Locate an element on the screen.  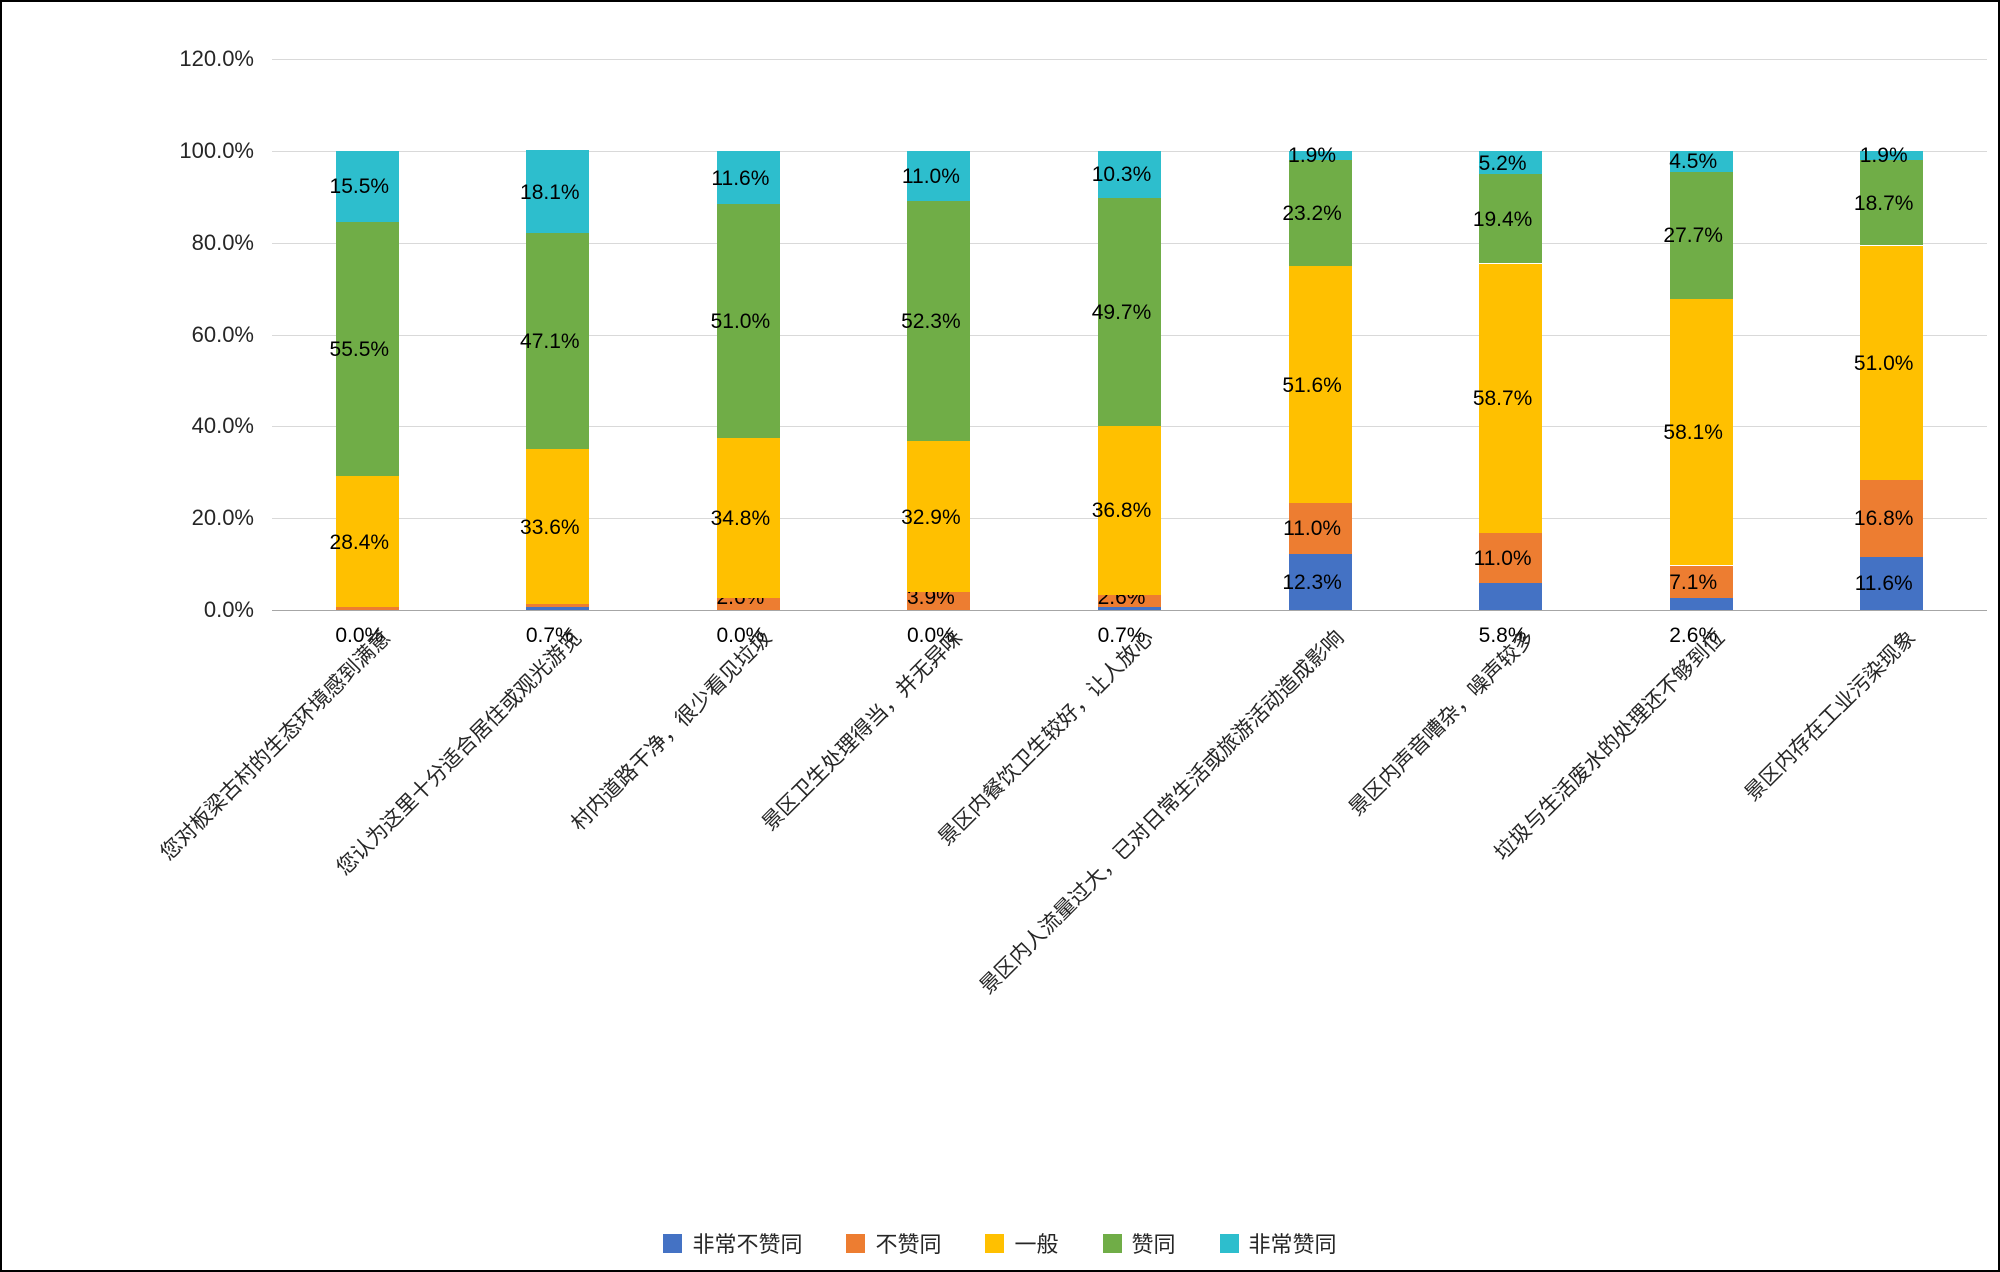
data-label: 19.4% is located at coordinates (1502, 219).